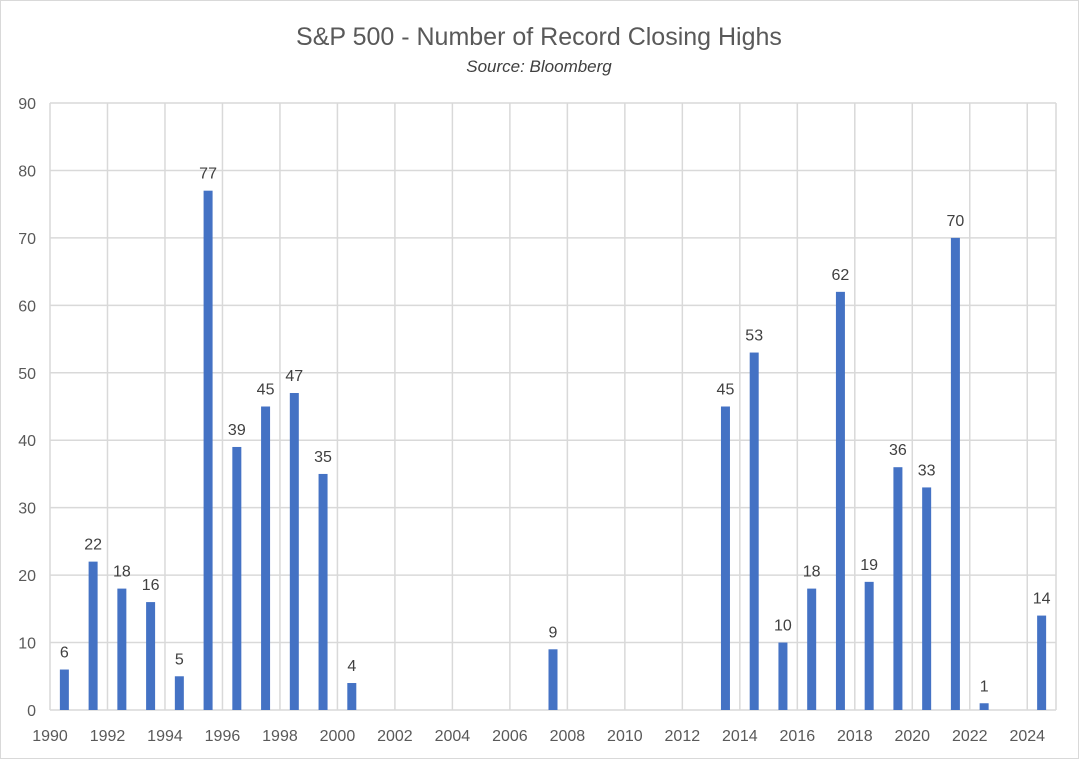 The image size is (1079, 759). Describe the element at coordinates (726, 390) in the screenshot. I see `data-label-2013: 45` at that location.